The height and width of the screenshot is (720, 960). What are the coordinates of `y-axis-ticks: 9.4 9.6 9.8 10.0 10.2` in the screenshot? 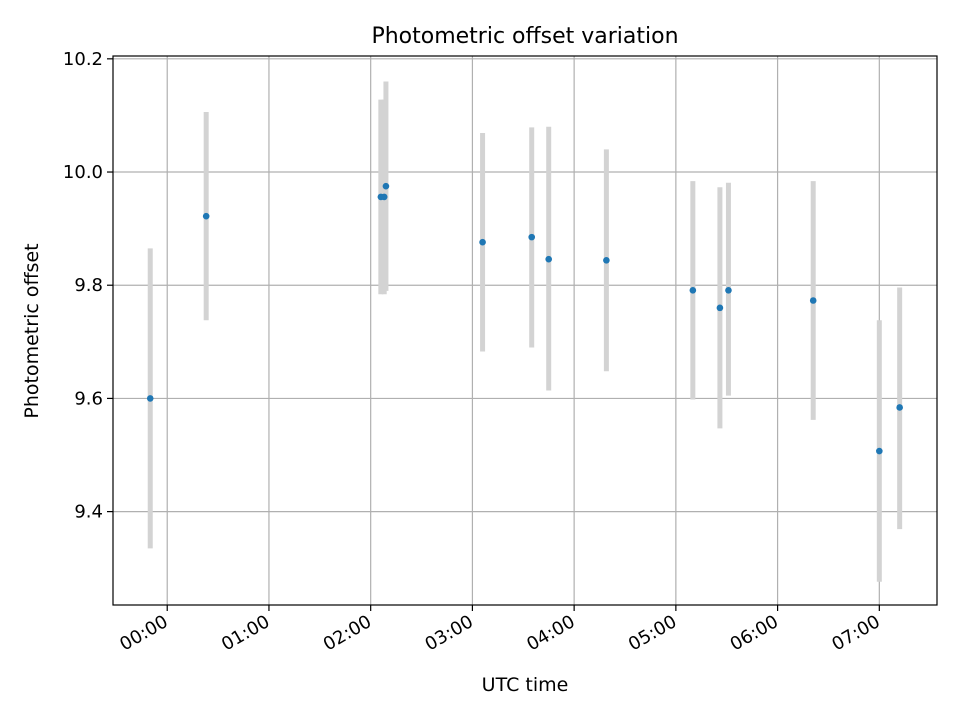 It's located at (88, 286).